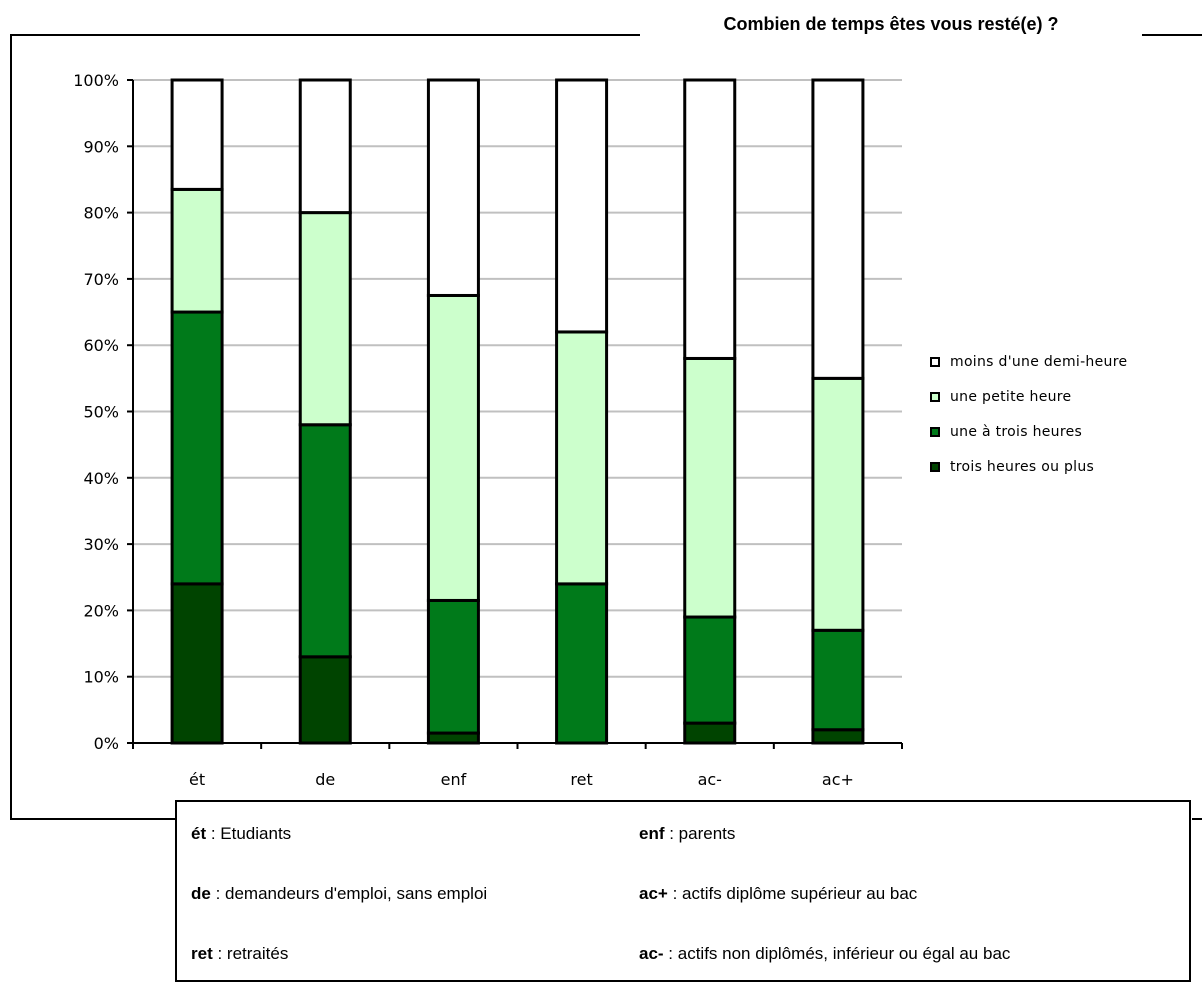 The image size is (1202, 984). I want to click on frame-left-border, so click(11, 427).